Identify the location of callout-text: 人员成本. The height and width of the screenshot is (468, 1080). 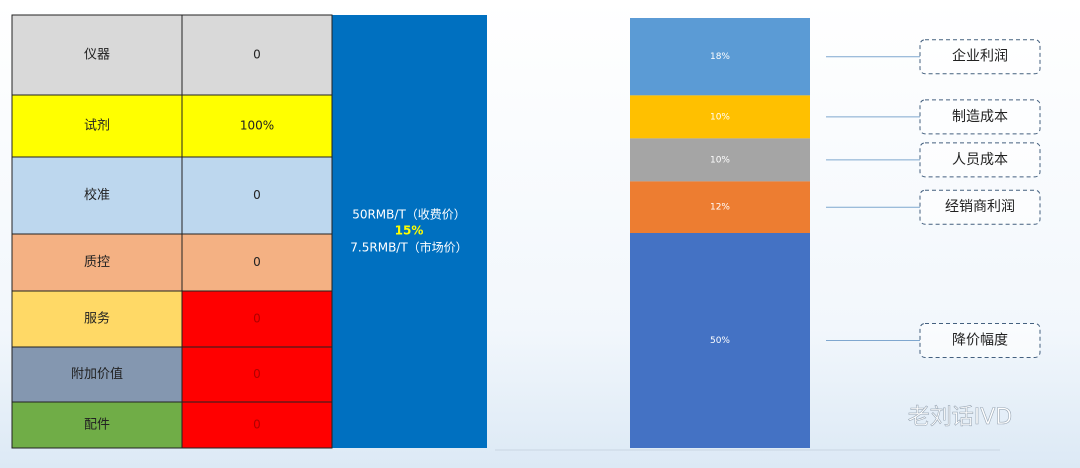
(980, 160).